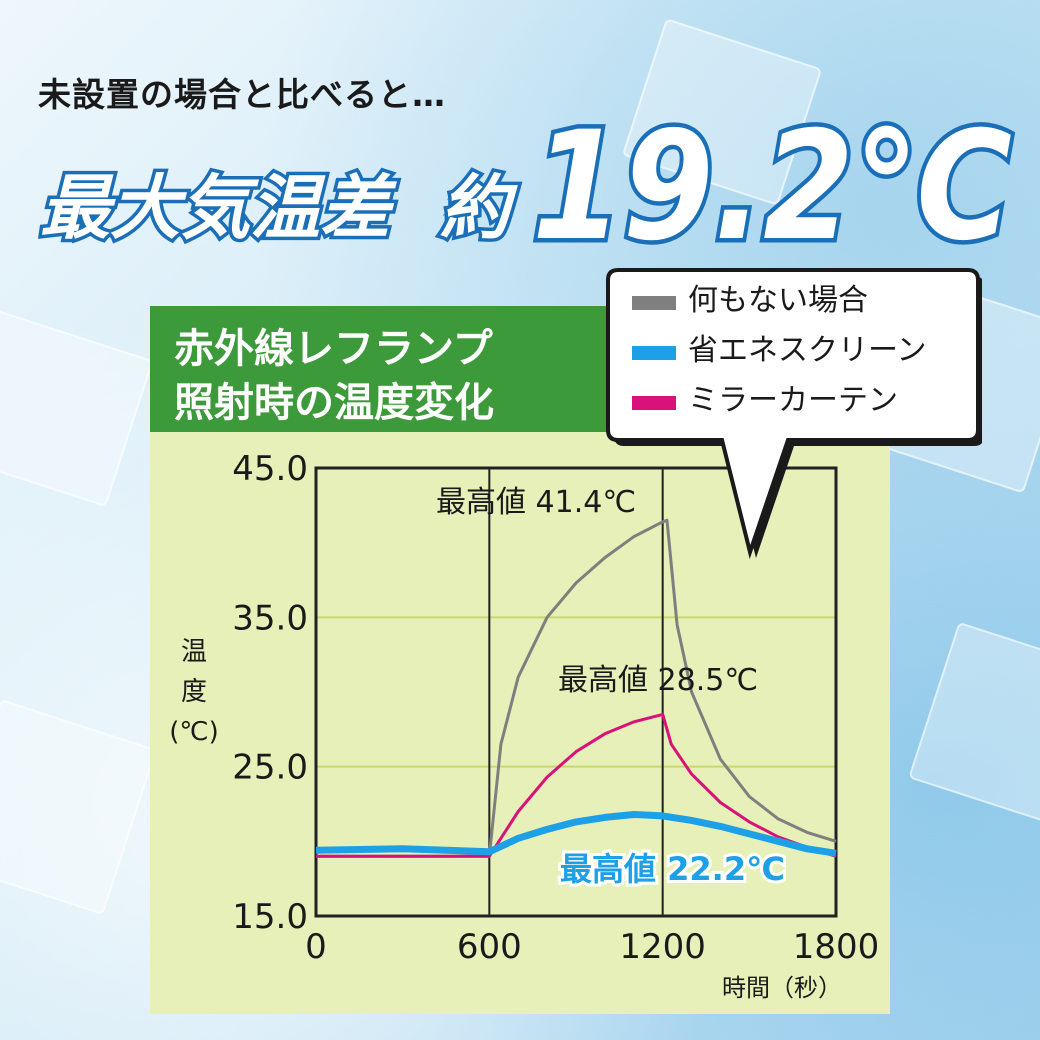 Image resolution: width=1040 pixels, height=1040 pixels. I want to click on headline-text: 最大気温差, so click(218, 208).